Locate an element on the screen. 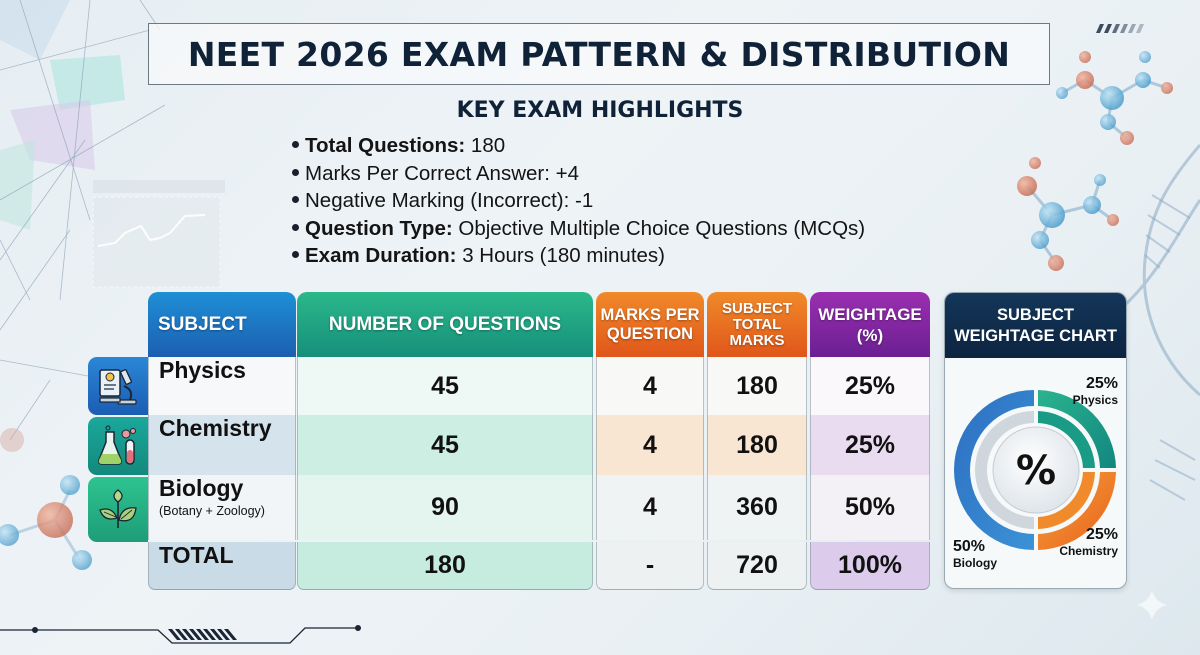 This screenshot has width=1200, height=655. cell-subject-biology: Biology (Botany + Zoology) is located at coordinates (222, 507).